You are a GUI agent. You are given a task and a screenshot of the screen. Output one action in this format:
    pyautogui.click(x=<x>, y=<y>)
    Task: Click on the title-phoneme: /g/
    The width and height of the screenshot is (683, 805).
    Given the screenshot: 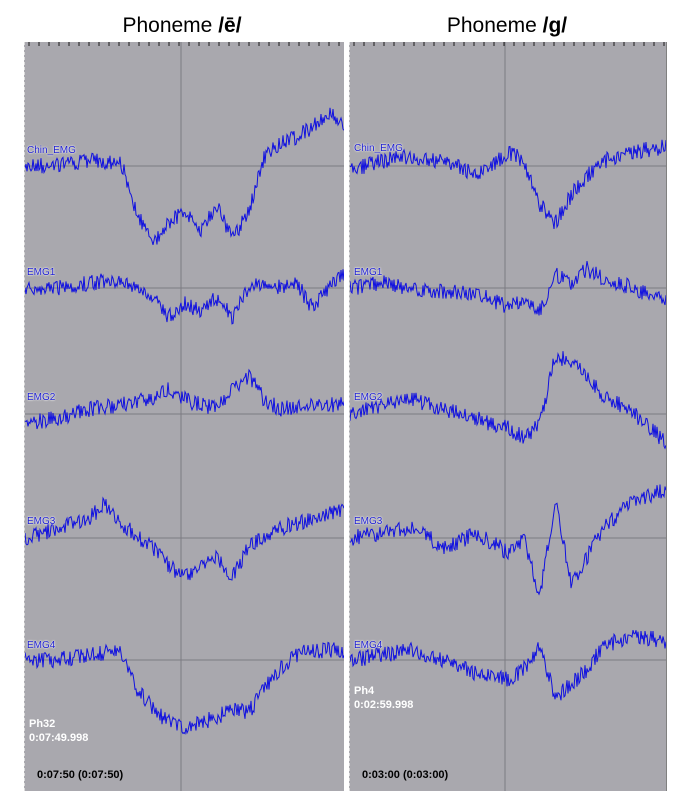 What is the action you would take?
    pyautogui.click(x=555, y=25)
    